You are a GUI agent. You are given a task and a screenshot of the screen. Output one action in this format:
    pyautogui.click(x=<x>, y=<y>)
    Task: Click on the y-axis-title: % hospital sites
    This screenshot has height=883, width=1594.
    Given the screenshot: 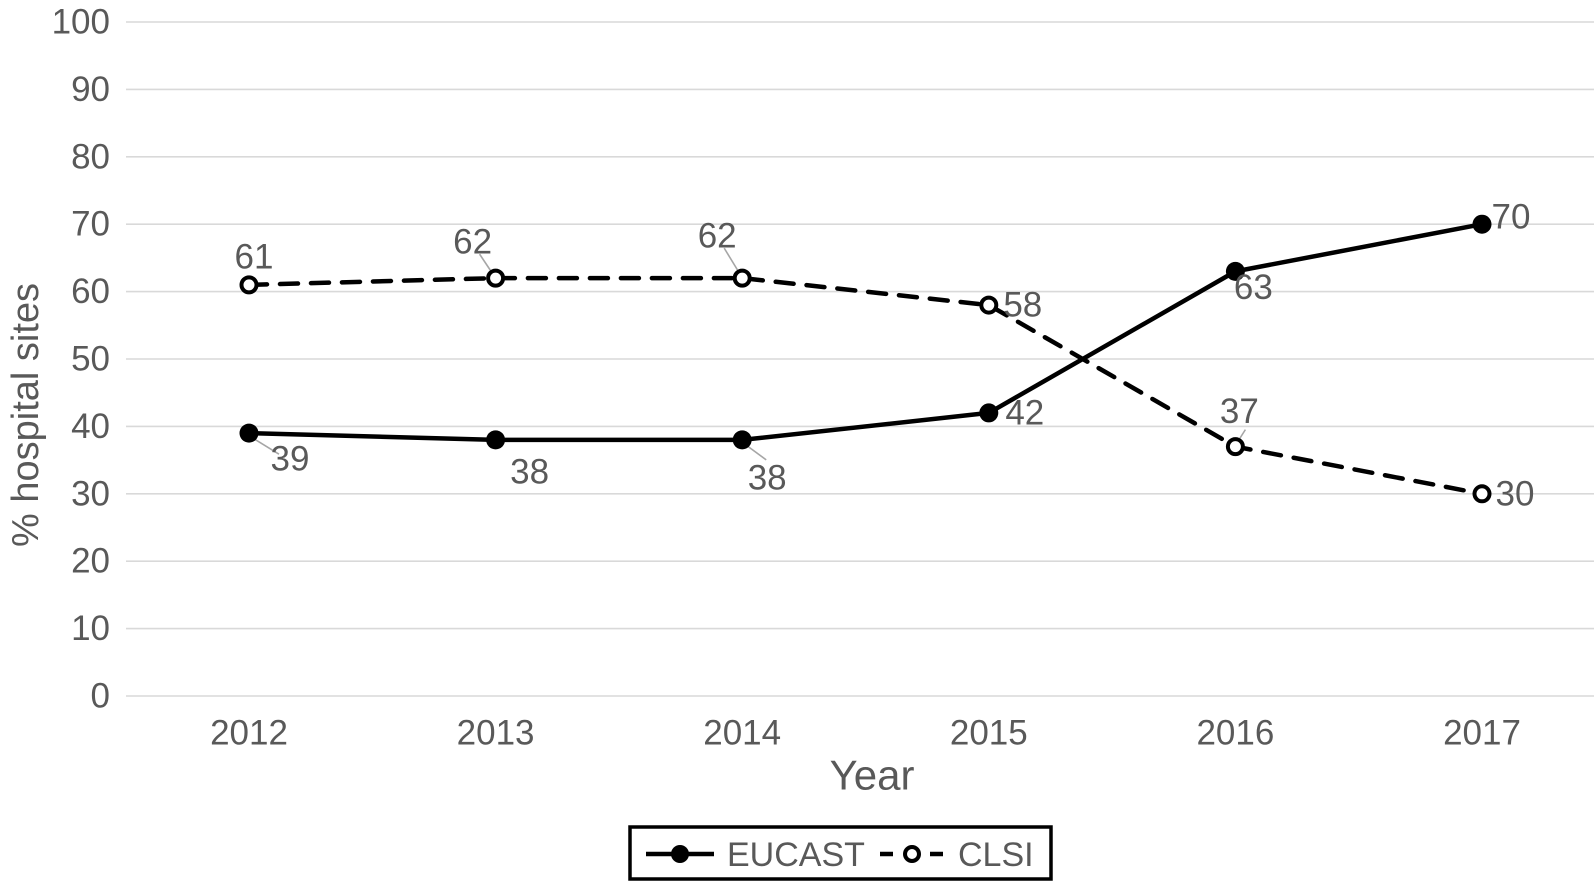 What is the action you would take?
    pyautogui.click(x=26, y=415)
    